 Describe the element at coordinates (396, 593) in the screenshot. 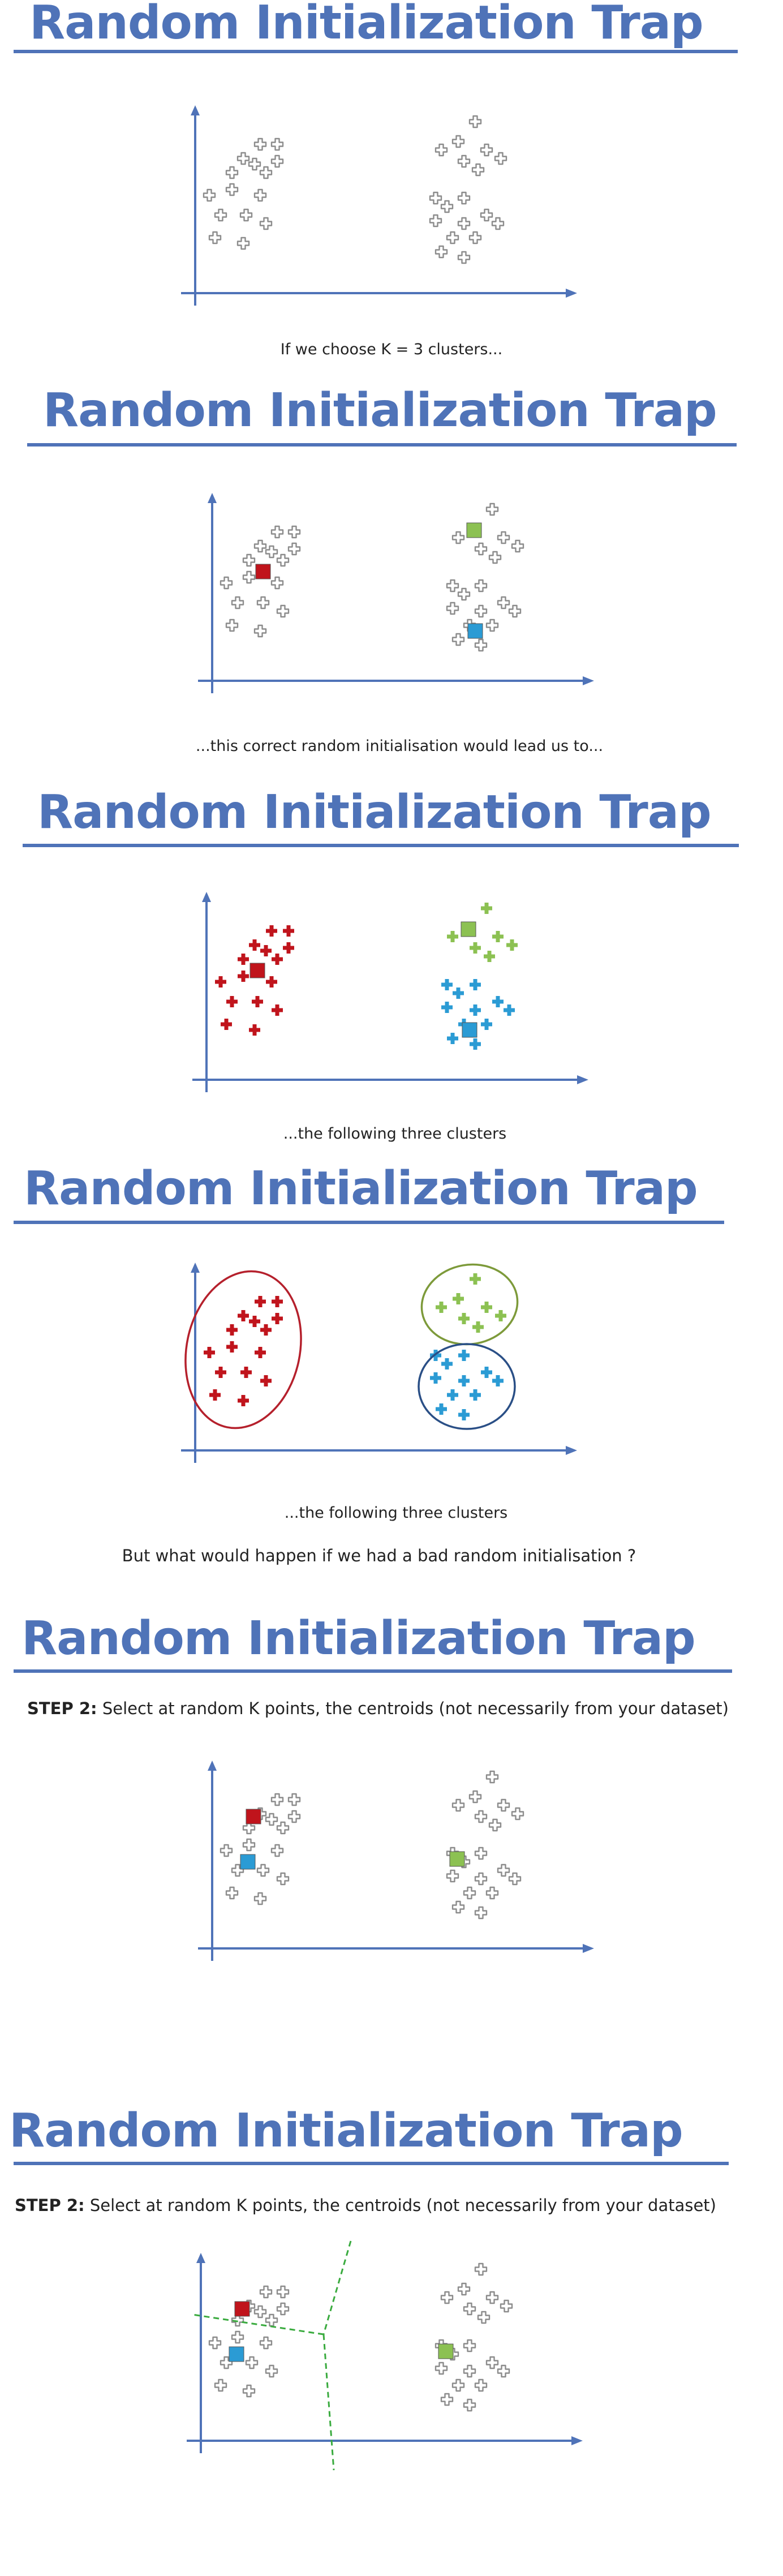

I see `scatter-plot` at that location.